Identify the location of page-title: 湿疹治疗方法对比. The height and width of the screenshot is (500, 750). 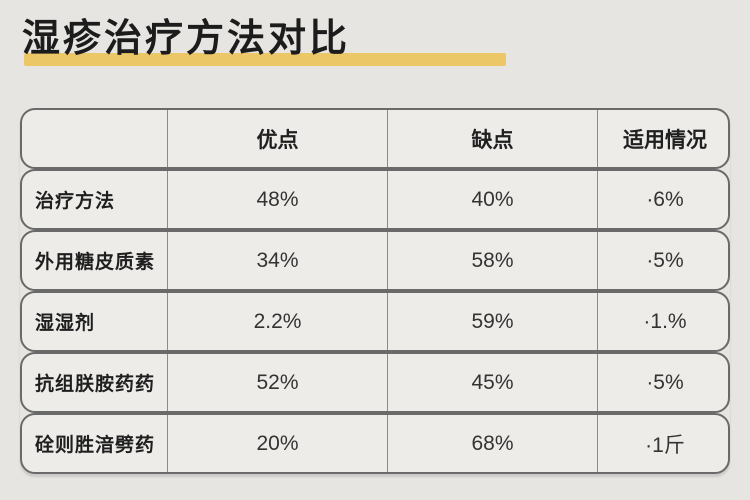
(186, 39).